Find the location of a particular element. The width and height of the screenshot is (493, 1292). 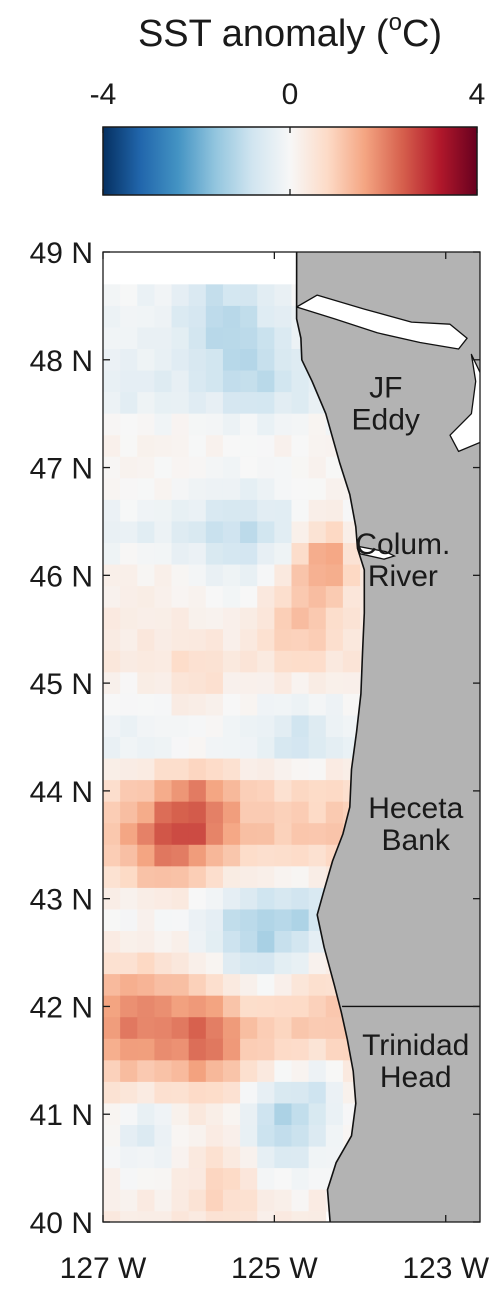

colorbar-ticks is located at coordinates (290, 161).